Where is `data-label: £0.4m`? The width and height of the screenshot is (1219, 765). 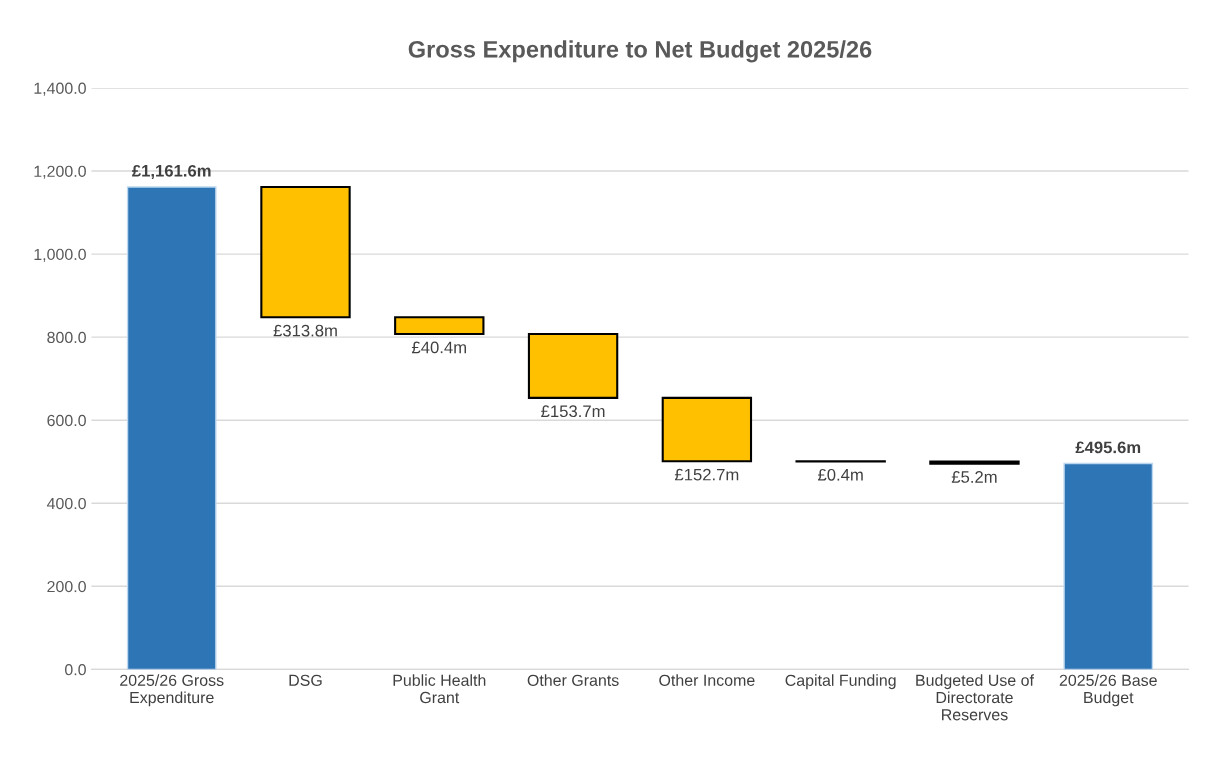
data-label: £0.4m is located at coordinates (840, 474).